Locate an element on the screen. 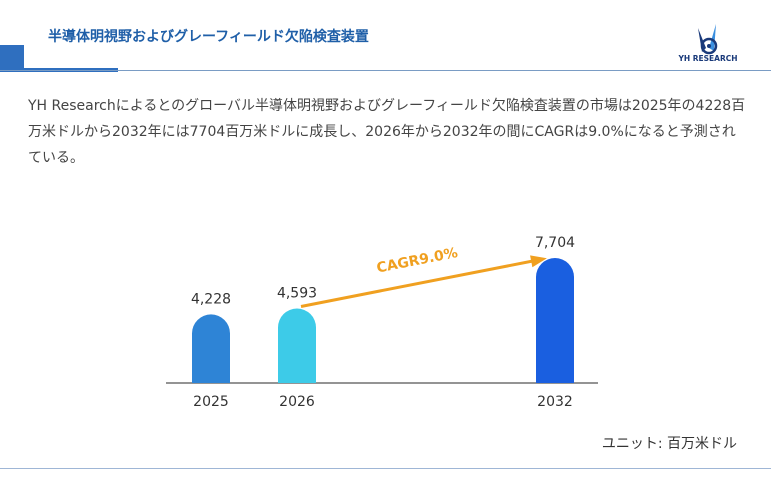  yh-research-logo-icon is located at coordinates (708, 39).